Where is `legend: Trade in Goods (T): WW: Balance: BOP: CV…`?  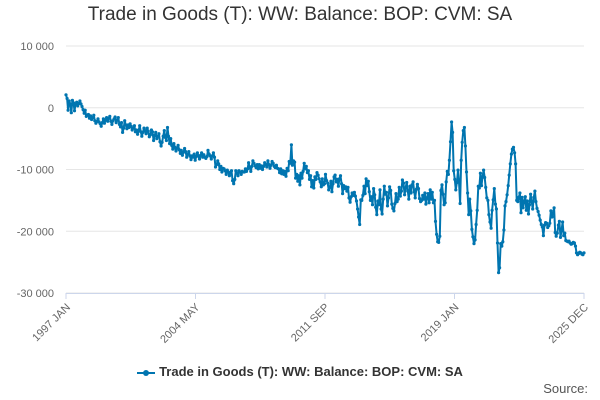 legend: Trade in Goods (T): WW: Balance: BOP: CV… is located at coordinates (300, 371).